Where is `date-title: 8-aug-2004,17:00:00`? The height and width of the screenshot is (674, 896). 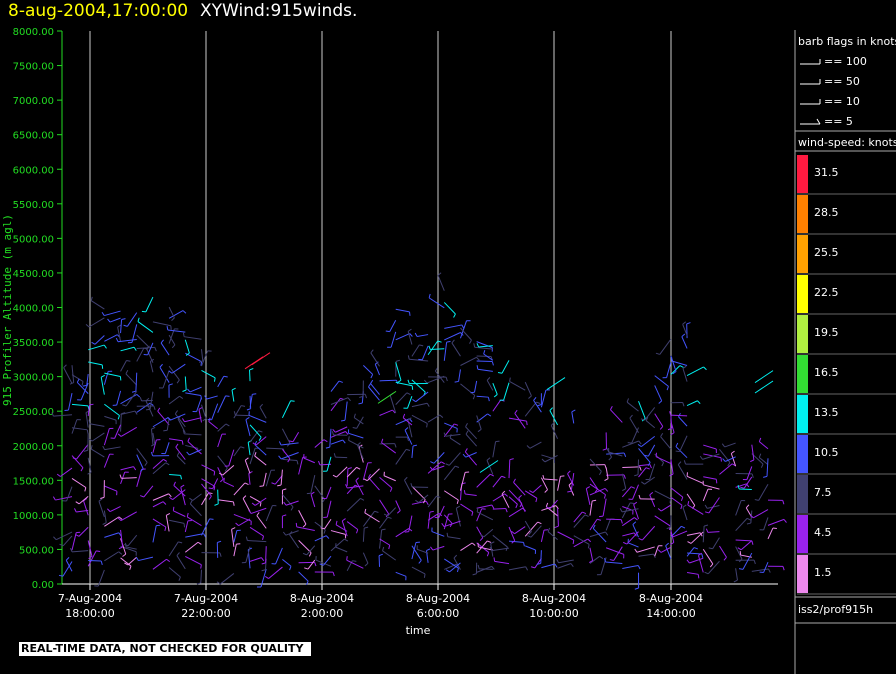 date-title: 8-aug-2004,17:00:00 is located at coordinates (98, 11).